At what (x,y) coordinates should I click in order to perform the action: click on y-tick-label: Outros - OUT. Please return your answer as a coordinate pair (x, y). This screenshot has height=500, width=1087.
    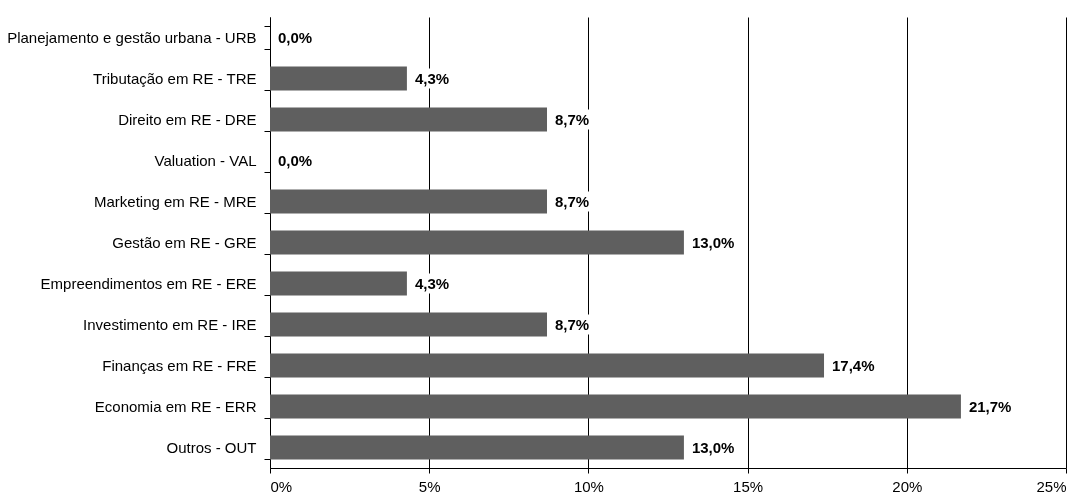
    Looking at the image, I should click on (211, 447).